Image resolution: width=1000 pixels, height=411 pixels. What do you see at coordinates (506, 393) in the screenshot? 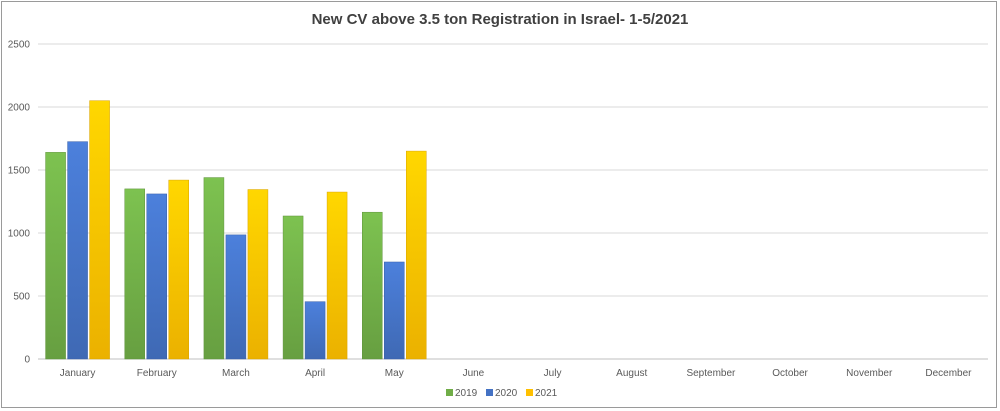
I see `legend-label-2020: 2020` at bounding box center [506, 393].